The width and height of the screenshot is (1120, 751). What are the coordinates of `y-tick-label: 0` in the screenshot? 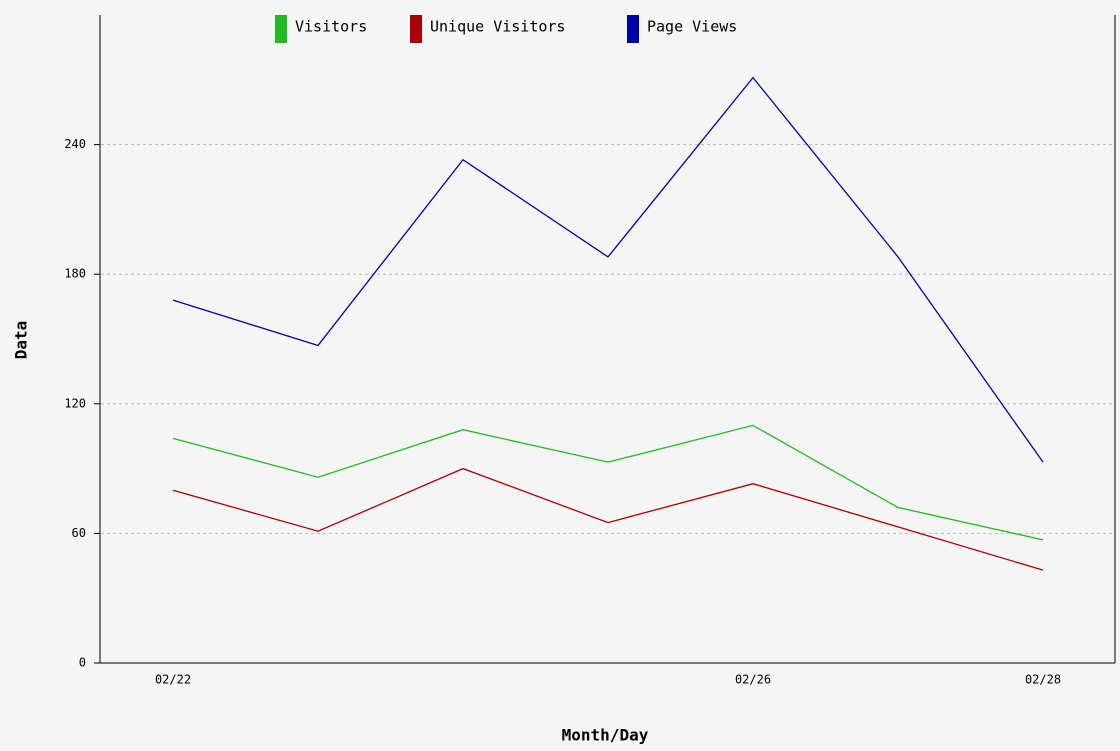 It's located at (82, 663).